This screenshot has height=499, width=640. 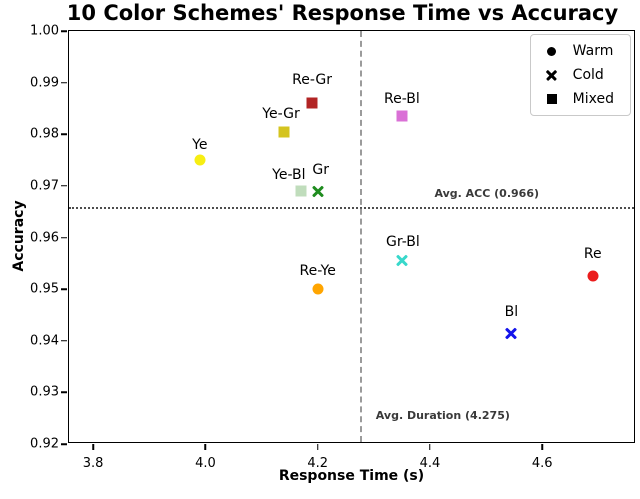 I want to click on x-axis-label: Response Time (s), so click(x=351, y=476).